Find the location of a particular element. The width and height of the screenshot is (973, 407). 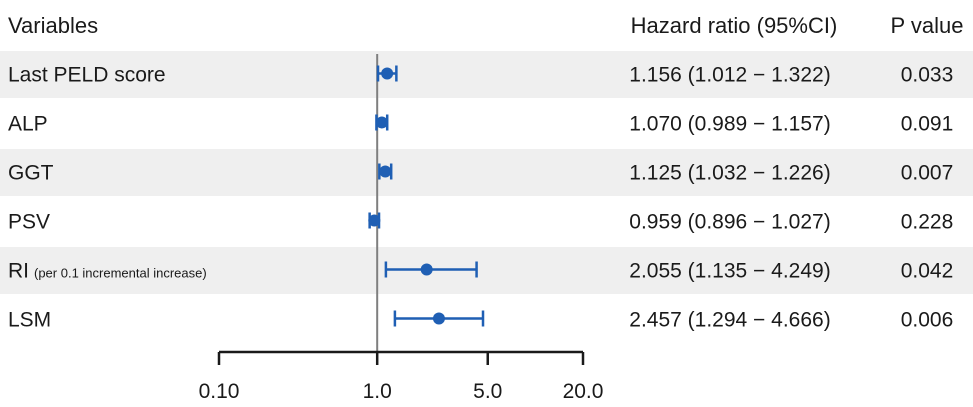

variable-name: LSM is located at coordinates (29, 320).